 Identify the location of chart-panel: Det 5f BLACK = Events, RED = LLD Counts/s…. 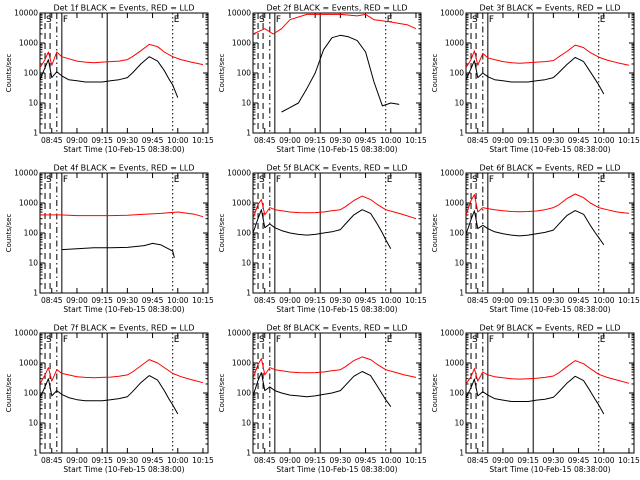
(322, 239).